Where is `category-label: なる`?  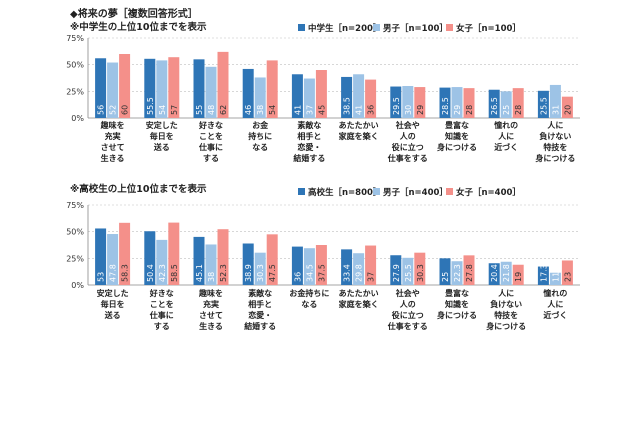 category-label: なる is located at coordinates (309, 304).